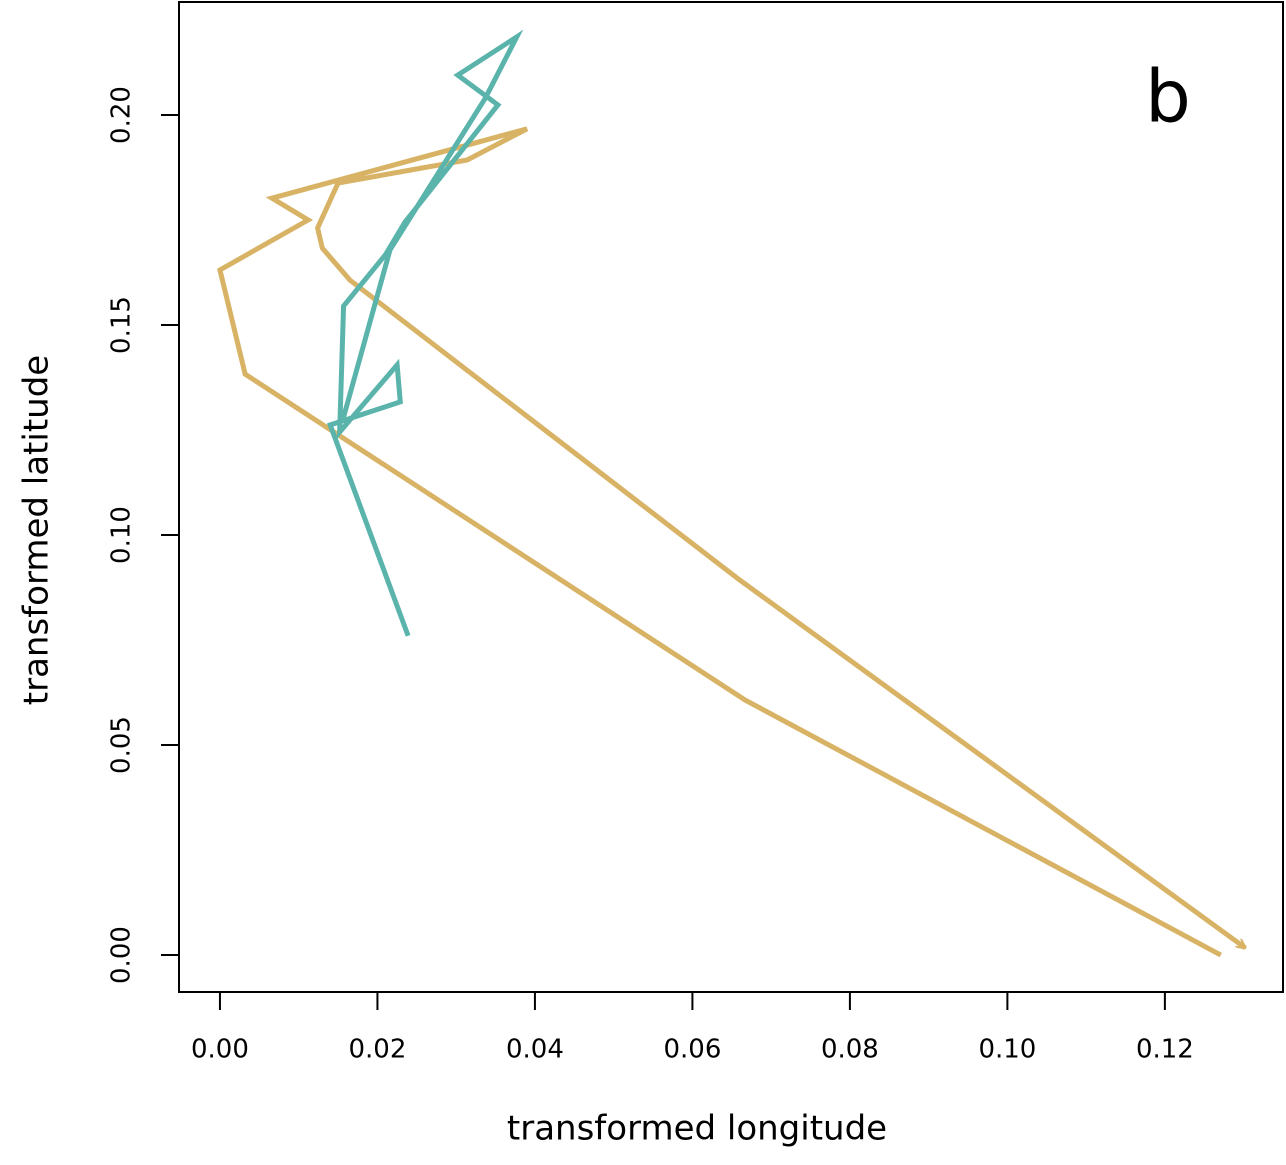 The width and height of the screenshot is (1286, 1165). I want to click on x-axis-title: transformed longitude, so click(697, 1129).